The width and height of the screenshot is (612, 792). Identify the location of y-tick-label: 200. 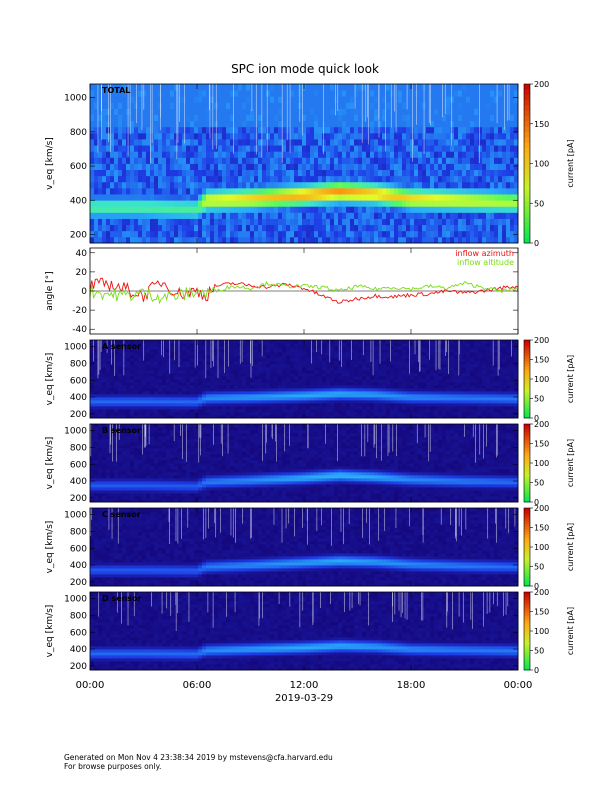
(78, 235).